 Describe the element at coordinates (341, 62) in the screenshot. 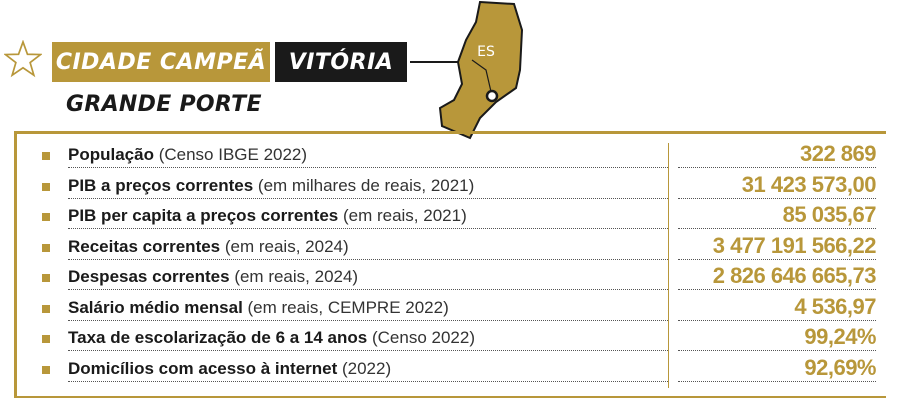

I see `city-name: VITÓRIA` at that location.